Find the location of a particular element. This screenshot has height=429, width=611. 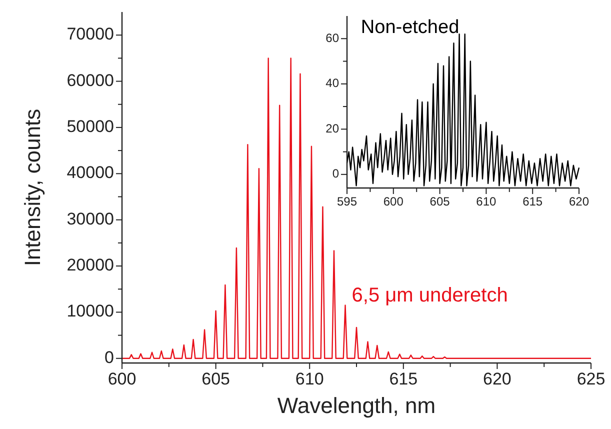

y-axis-title: Intensity, counts is located at coordinates (32, 187).